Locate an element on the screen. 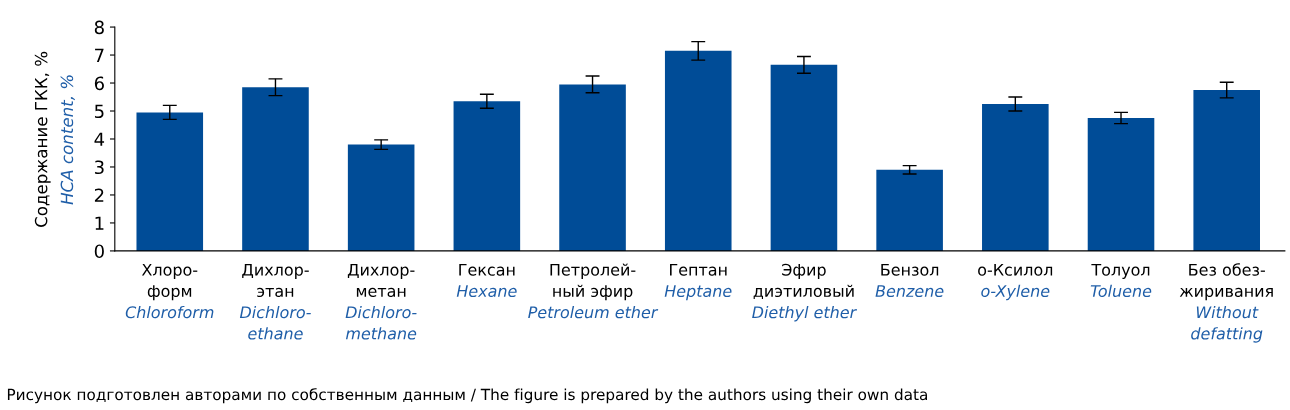  x-tick-label: Гексан Hexane is located at coordinates (486, 280).